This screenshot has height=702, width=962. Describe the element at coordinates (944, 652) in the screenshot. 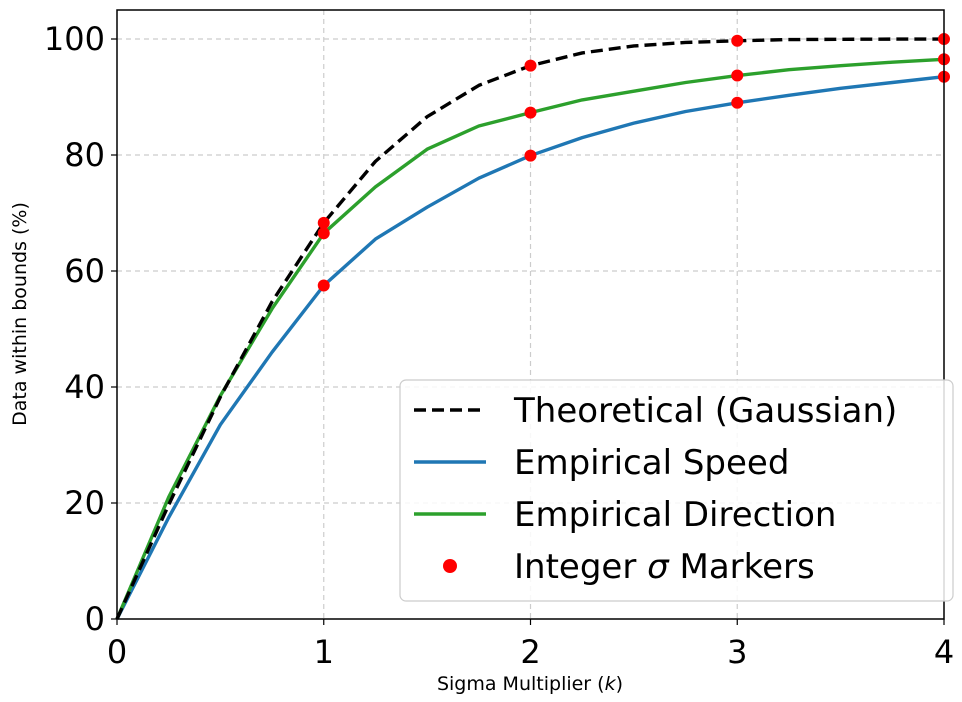

I see `x-tick-label: 4` at that location.